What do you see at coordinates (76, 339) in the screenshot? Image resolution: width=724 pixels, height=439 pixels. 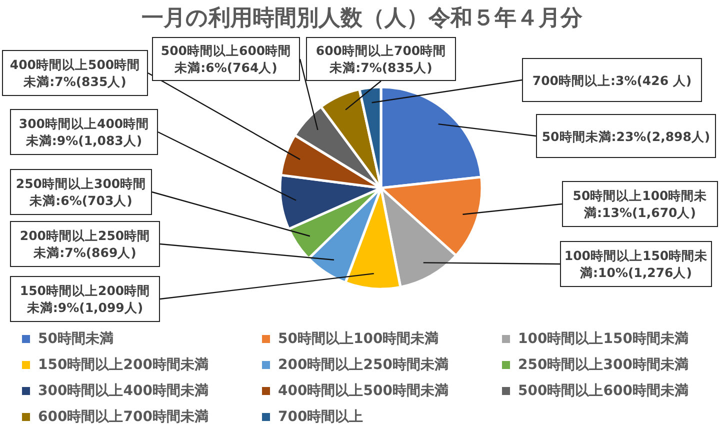 I see `legend-label: 50時間未満` at bounding box center [76, 339].